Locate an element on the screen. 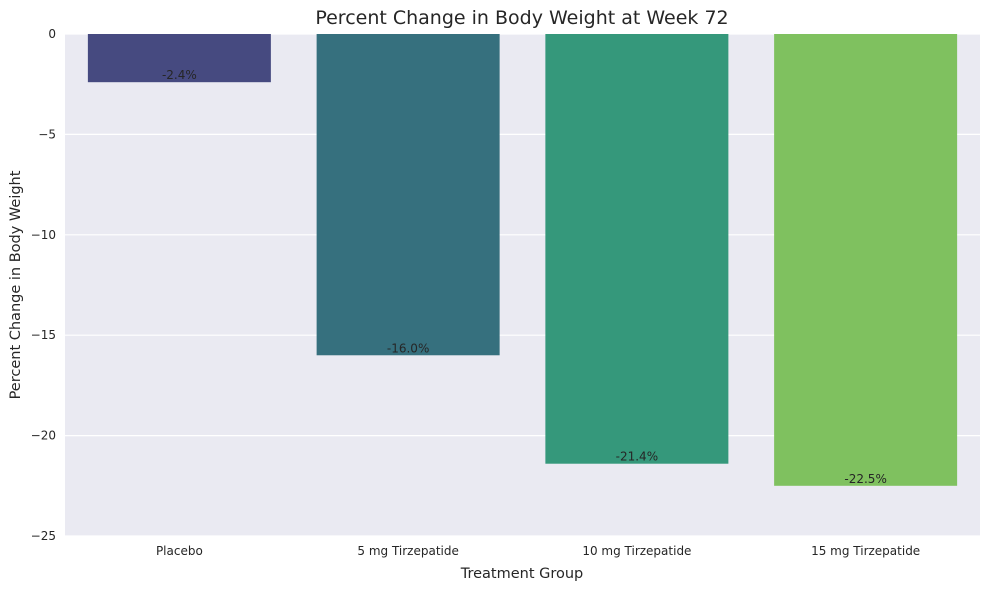  bar-value-label: -22.5% is located at coordinates (865, 479).